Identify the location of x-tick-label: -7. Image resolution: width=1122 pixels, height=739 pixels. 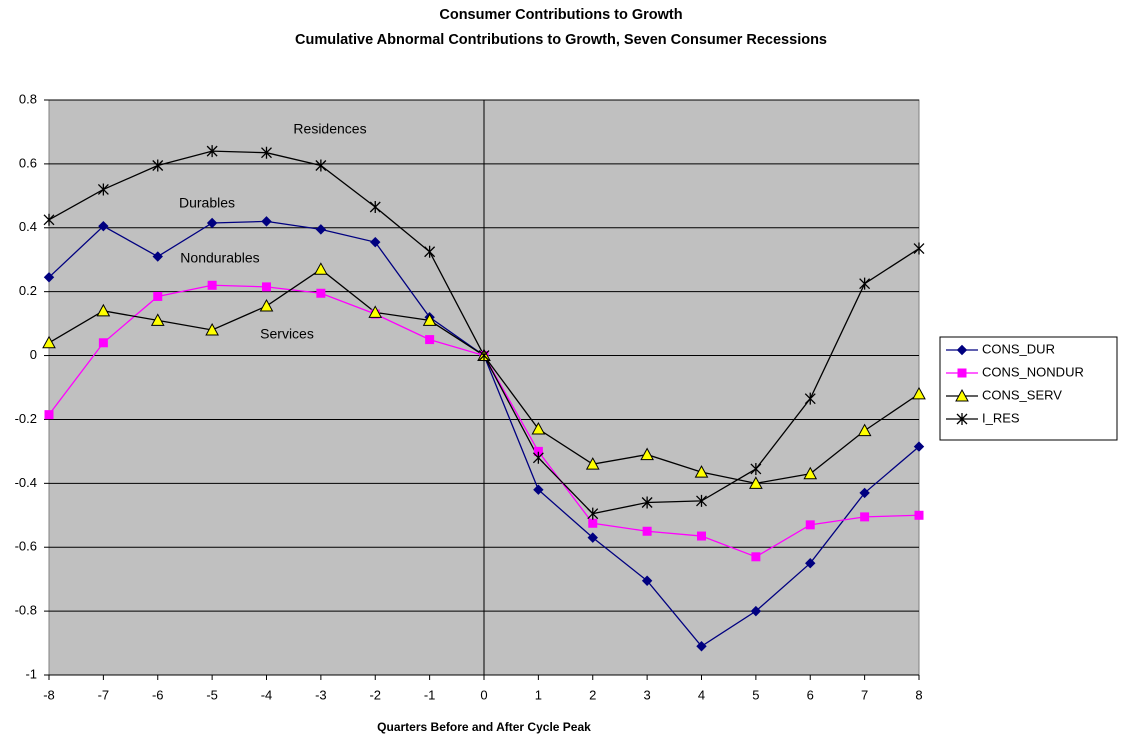
(104, 694).